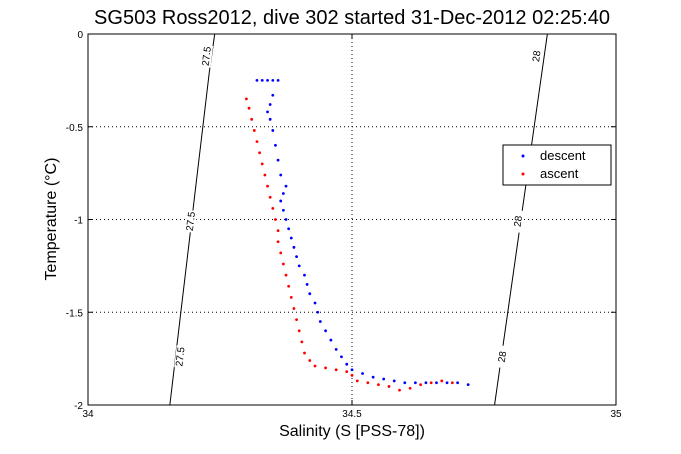 This screenshot has height=454, width=681. I want to click on x-tick-label: 34.5, so click(352, 414).